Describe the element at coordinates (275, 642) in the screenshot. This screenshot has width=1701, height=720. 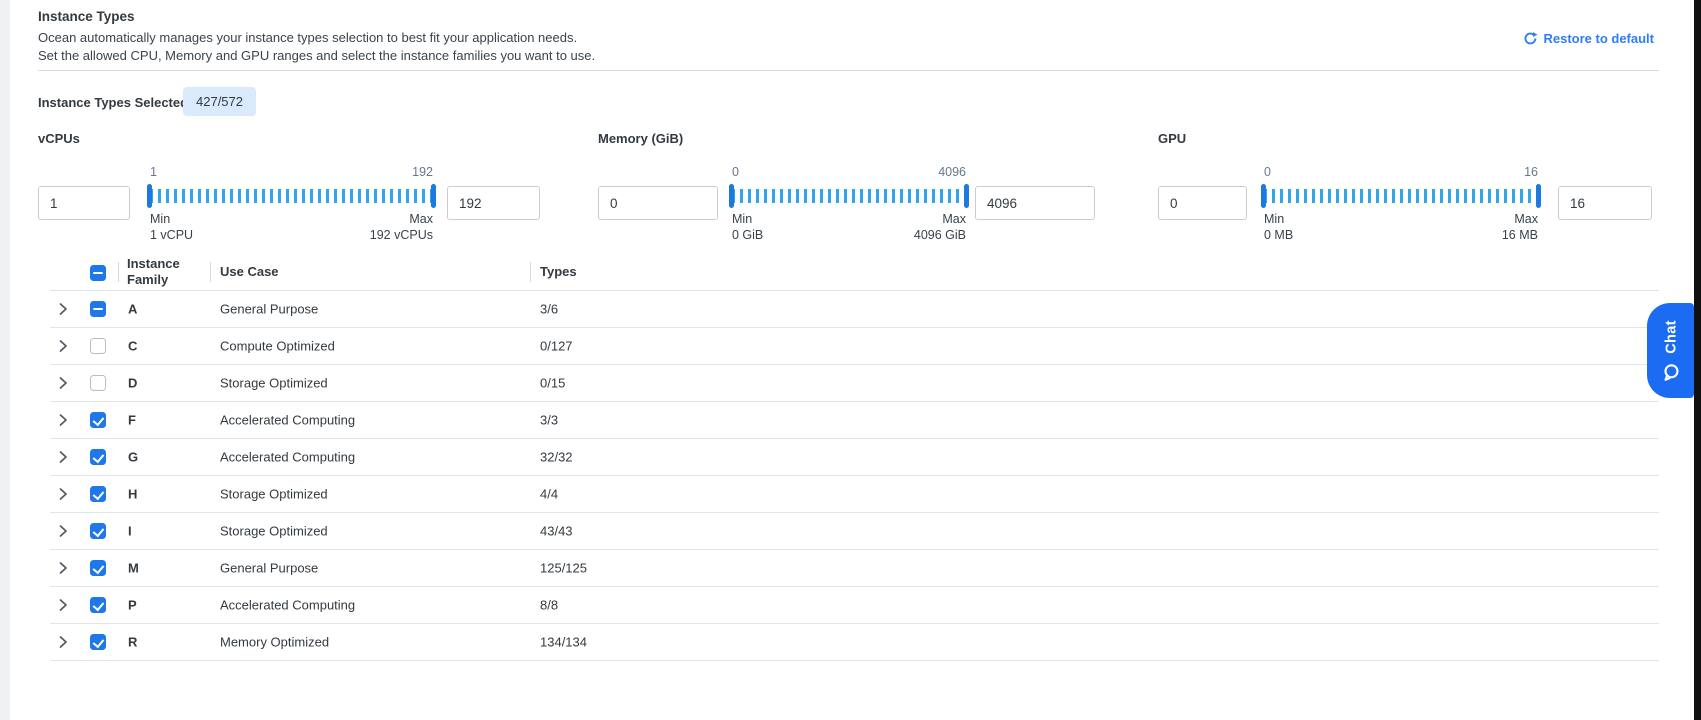
I see `usecase-cell: Memory Optimized` at that location.